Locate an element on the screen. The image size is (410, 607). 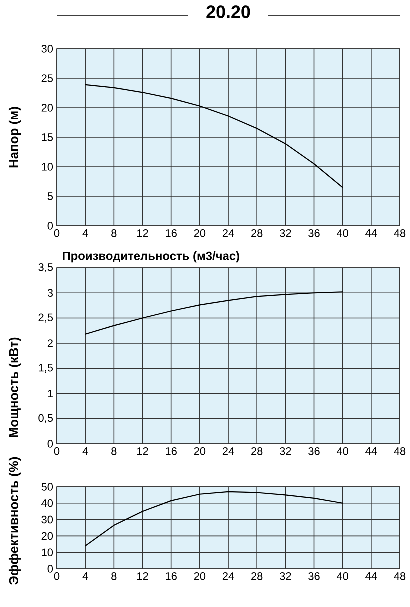
y-tick-label: 1 is located at coordinates (50, 394).